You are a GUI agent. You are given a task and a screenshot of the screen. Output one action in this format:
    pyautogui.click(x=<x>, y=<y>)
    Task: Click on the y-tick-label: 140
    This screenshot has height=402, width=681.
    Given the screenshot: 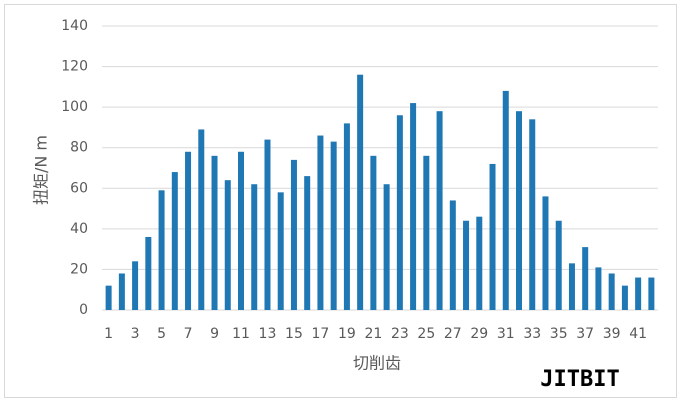 What is the action you would take?
    pyautogui.click(x=74, y=26)
    